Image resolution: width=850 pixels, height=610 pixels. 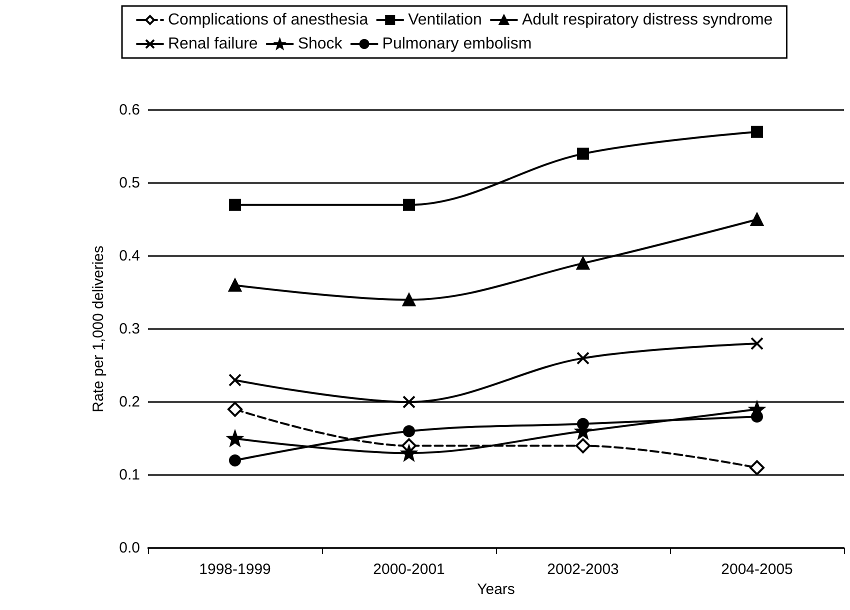 I want to click on y-tick-label: 0.4, so click(x=129, y=256).